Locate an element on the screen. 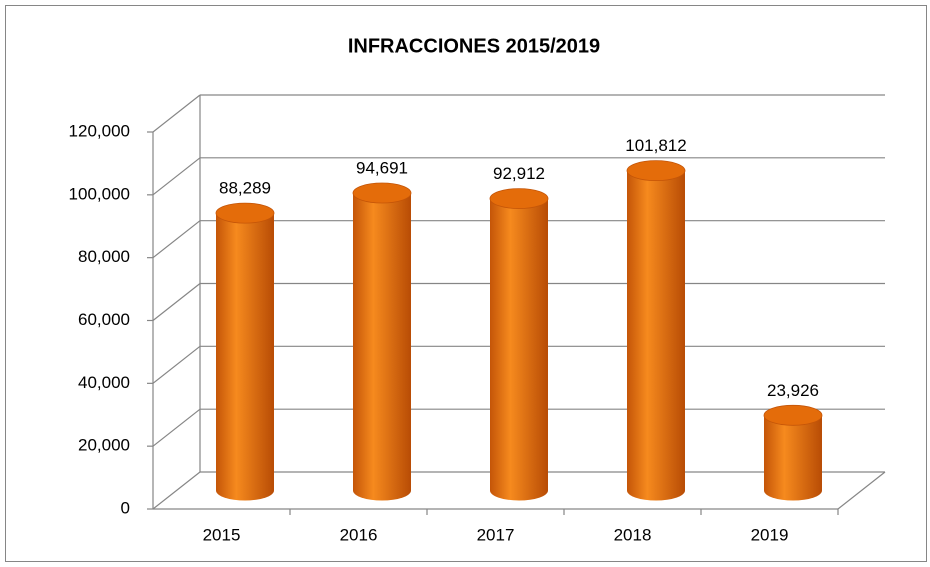  chart-title: INFRACCIONES 2015/2019 is located at coordinates (474, 46).